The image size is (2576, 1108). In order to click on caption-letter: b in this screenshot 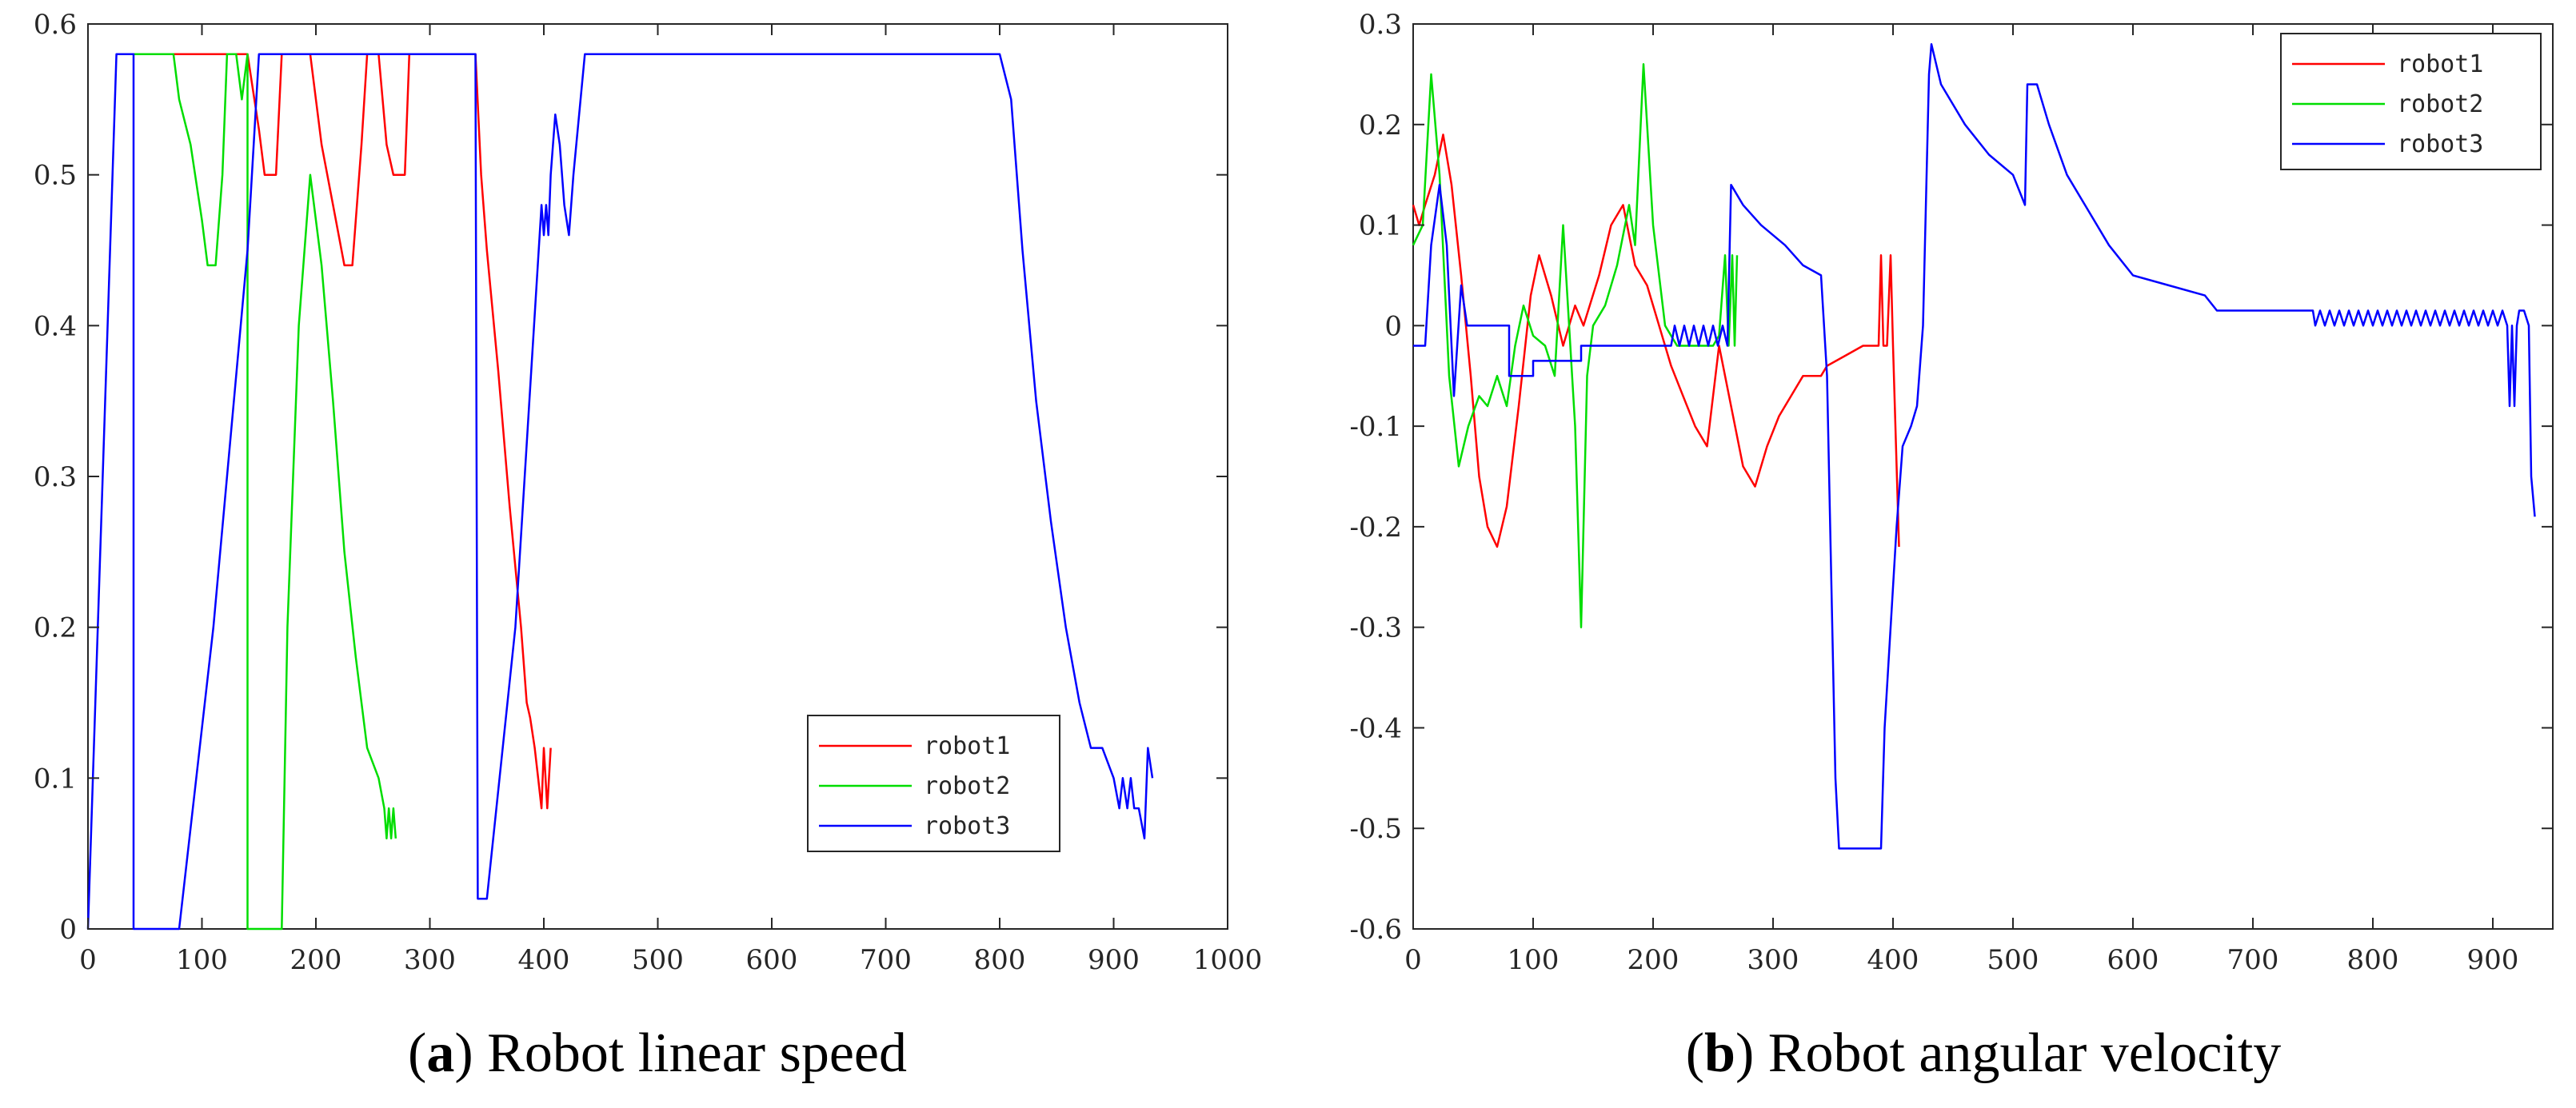, I will do `click(1719, 1053)`.